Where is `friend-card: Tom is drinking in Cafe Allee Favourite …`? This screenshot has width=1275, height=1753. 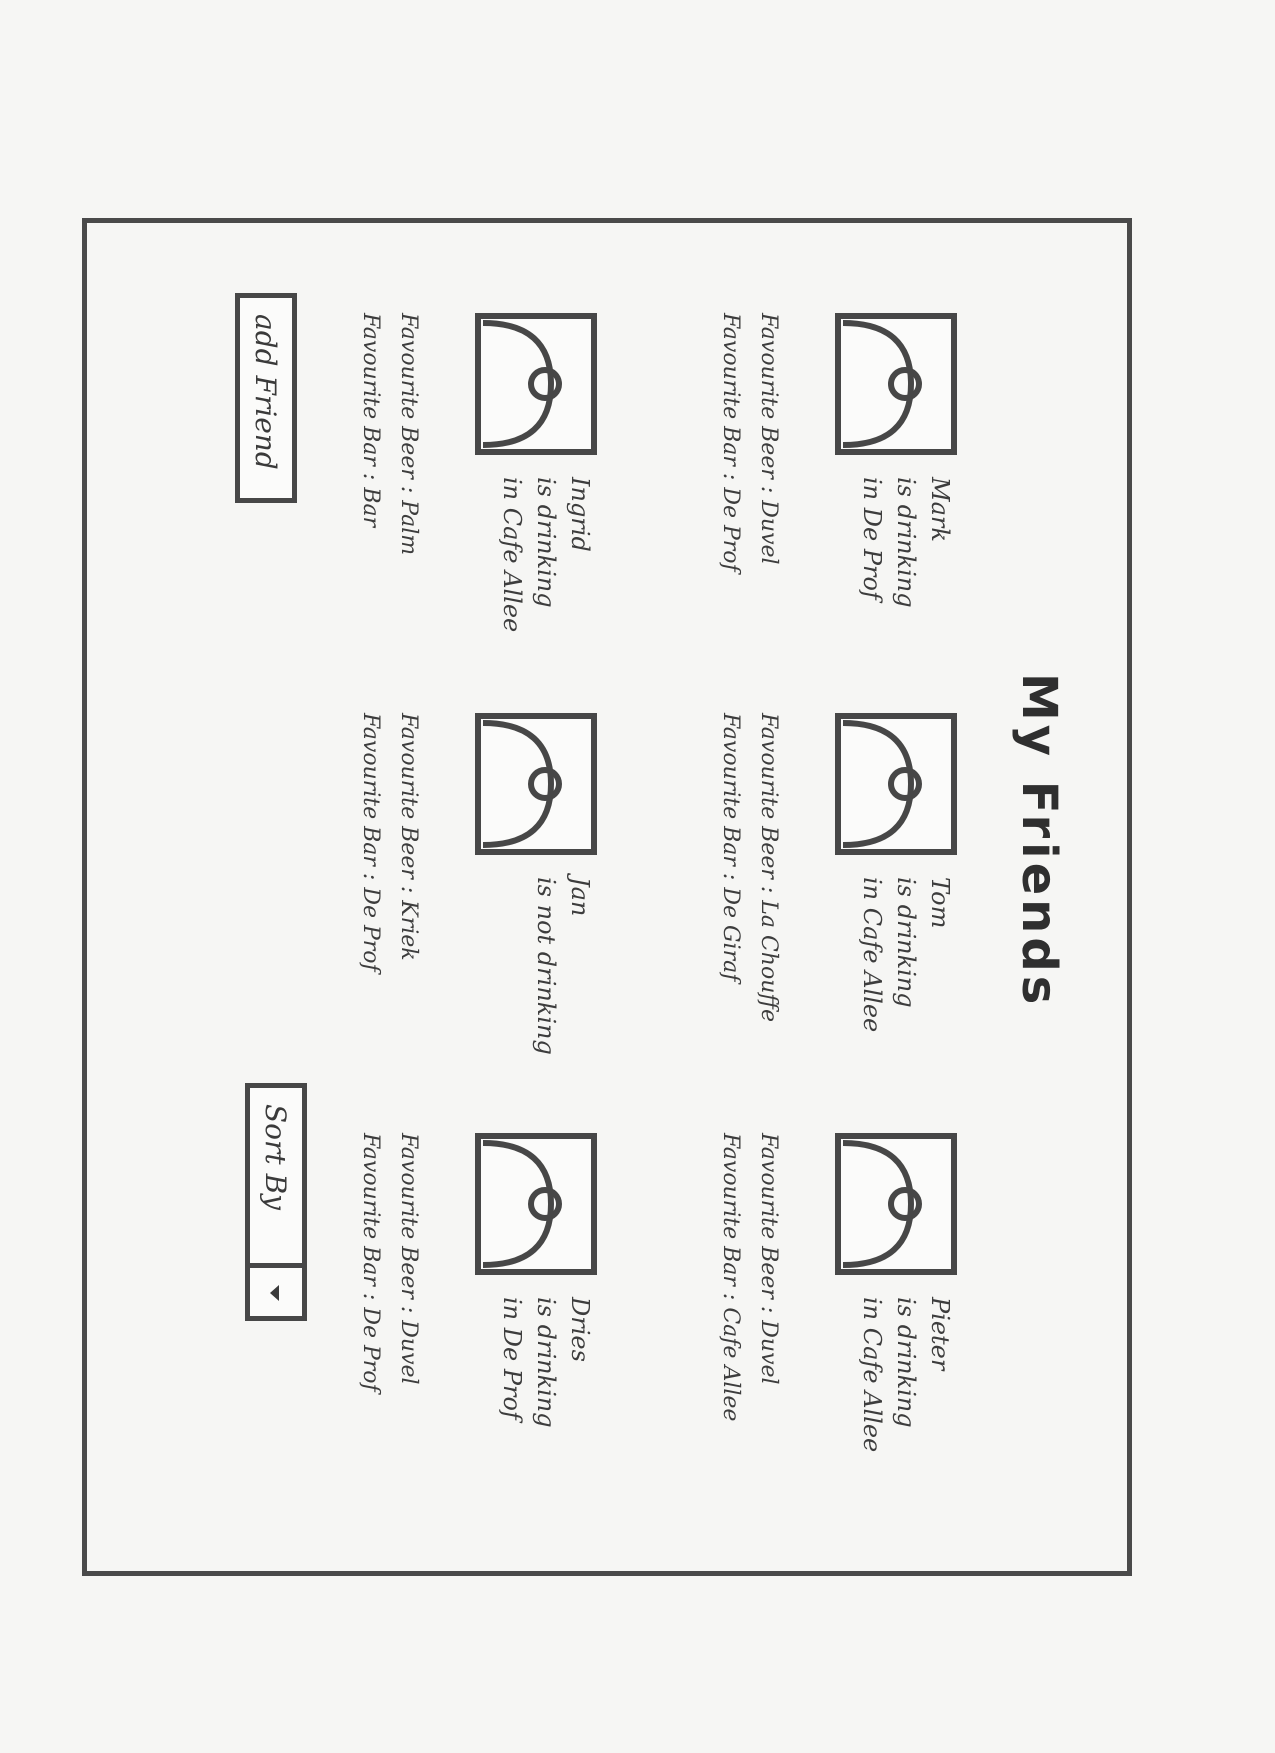
friend-card: Tom is drinking in Cafe Allee Favourite … is located at coordinates (792, 923).